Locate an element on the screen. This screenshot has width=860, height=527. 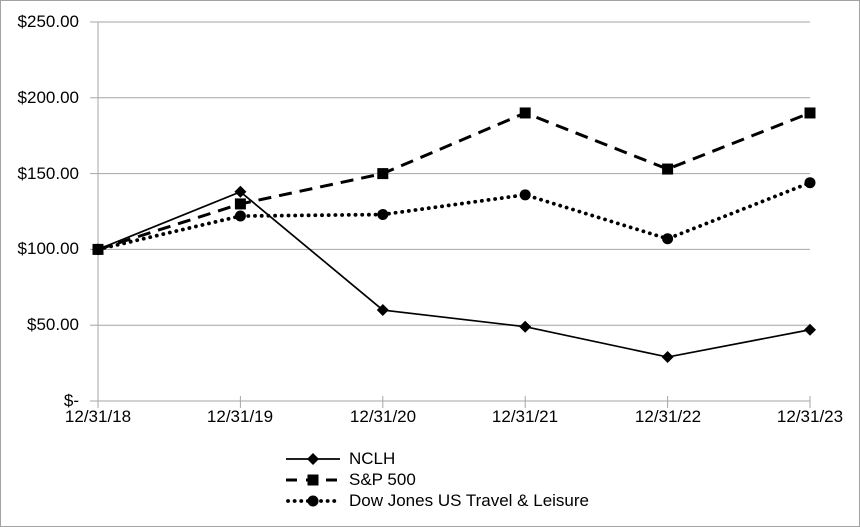
x-axis-tick-label: 12/31/19 is located at coordinates (240, 416).